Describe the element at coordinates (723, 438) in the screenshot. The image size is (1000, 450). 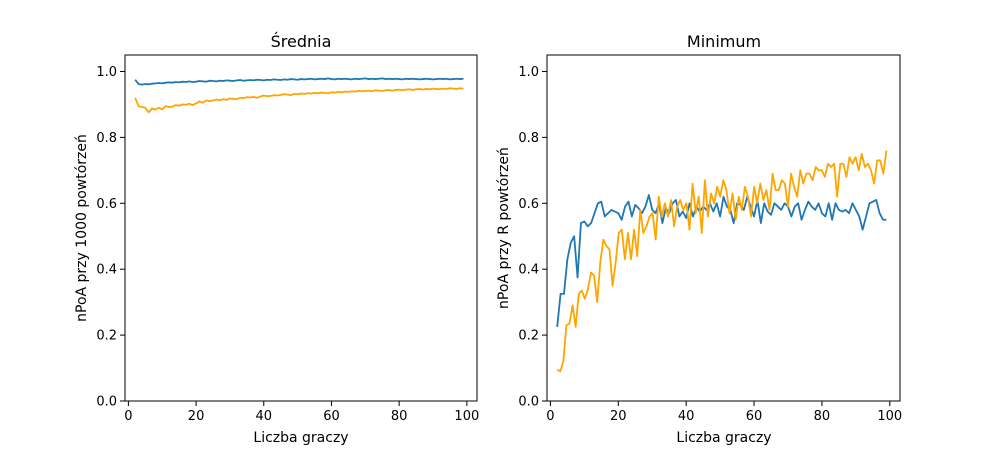
I see `x-axis-label-minimum: Liczba graczy` at that location.